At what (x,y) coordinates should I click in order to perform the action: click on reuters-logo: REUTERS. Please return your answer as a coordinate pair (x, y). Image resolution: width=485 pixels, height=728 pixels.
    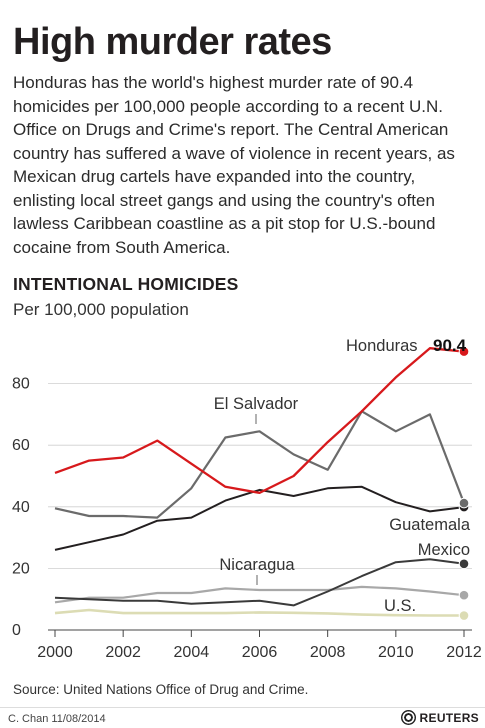
    Looking at the image, I should click on (439, 717).